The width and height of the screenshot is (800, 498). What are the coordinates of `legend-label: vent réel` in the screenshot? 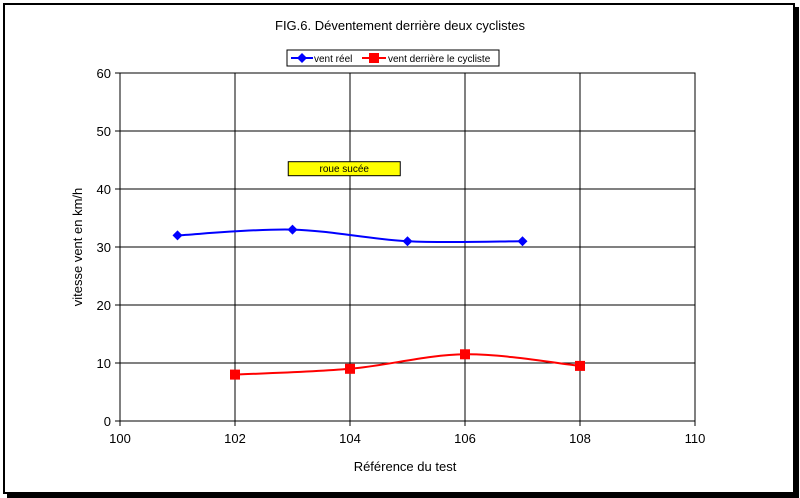 It's located at (333, 59).